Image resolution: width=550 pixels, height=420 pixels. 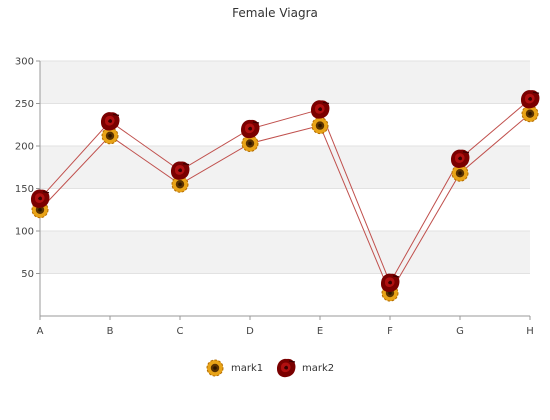 What do you see at coordinates (40, 331) in the screenshot?
I see `x-tick-label: A` at bounding box center [40, 331].